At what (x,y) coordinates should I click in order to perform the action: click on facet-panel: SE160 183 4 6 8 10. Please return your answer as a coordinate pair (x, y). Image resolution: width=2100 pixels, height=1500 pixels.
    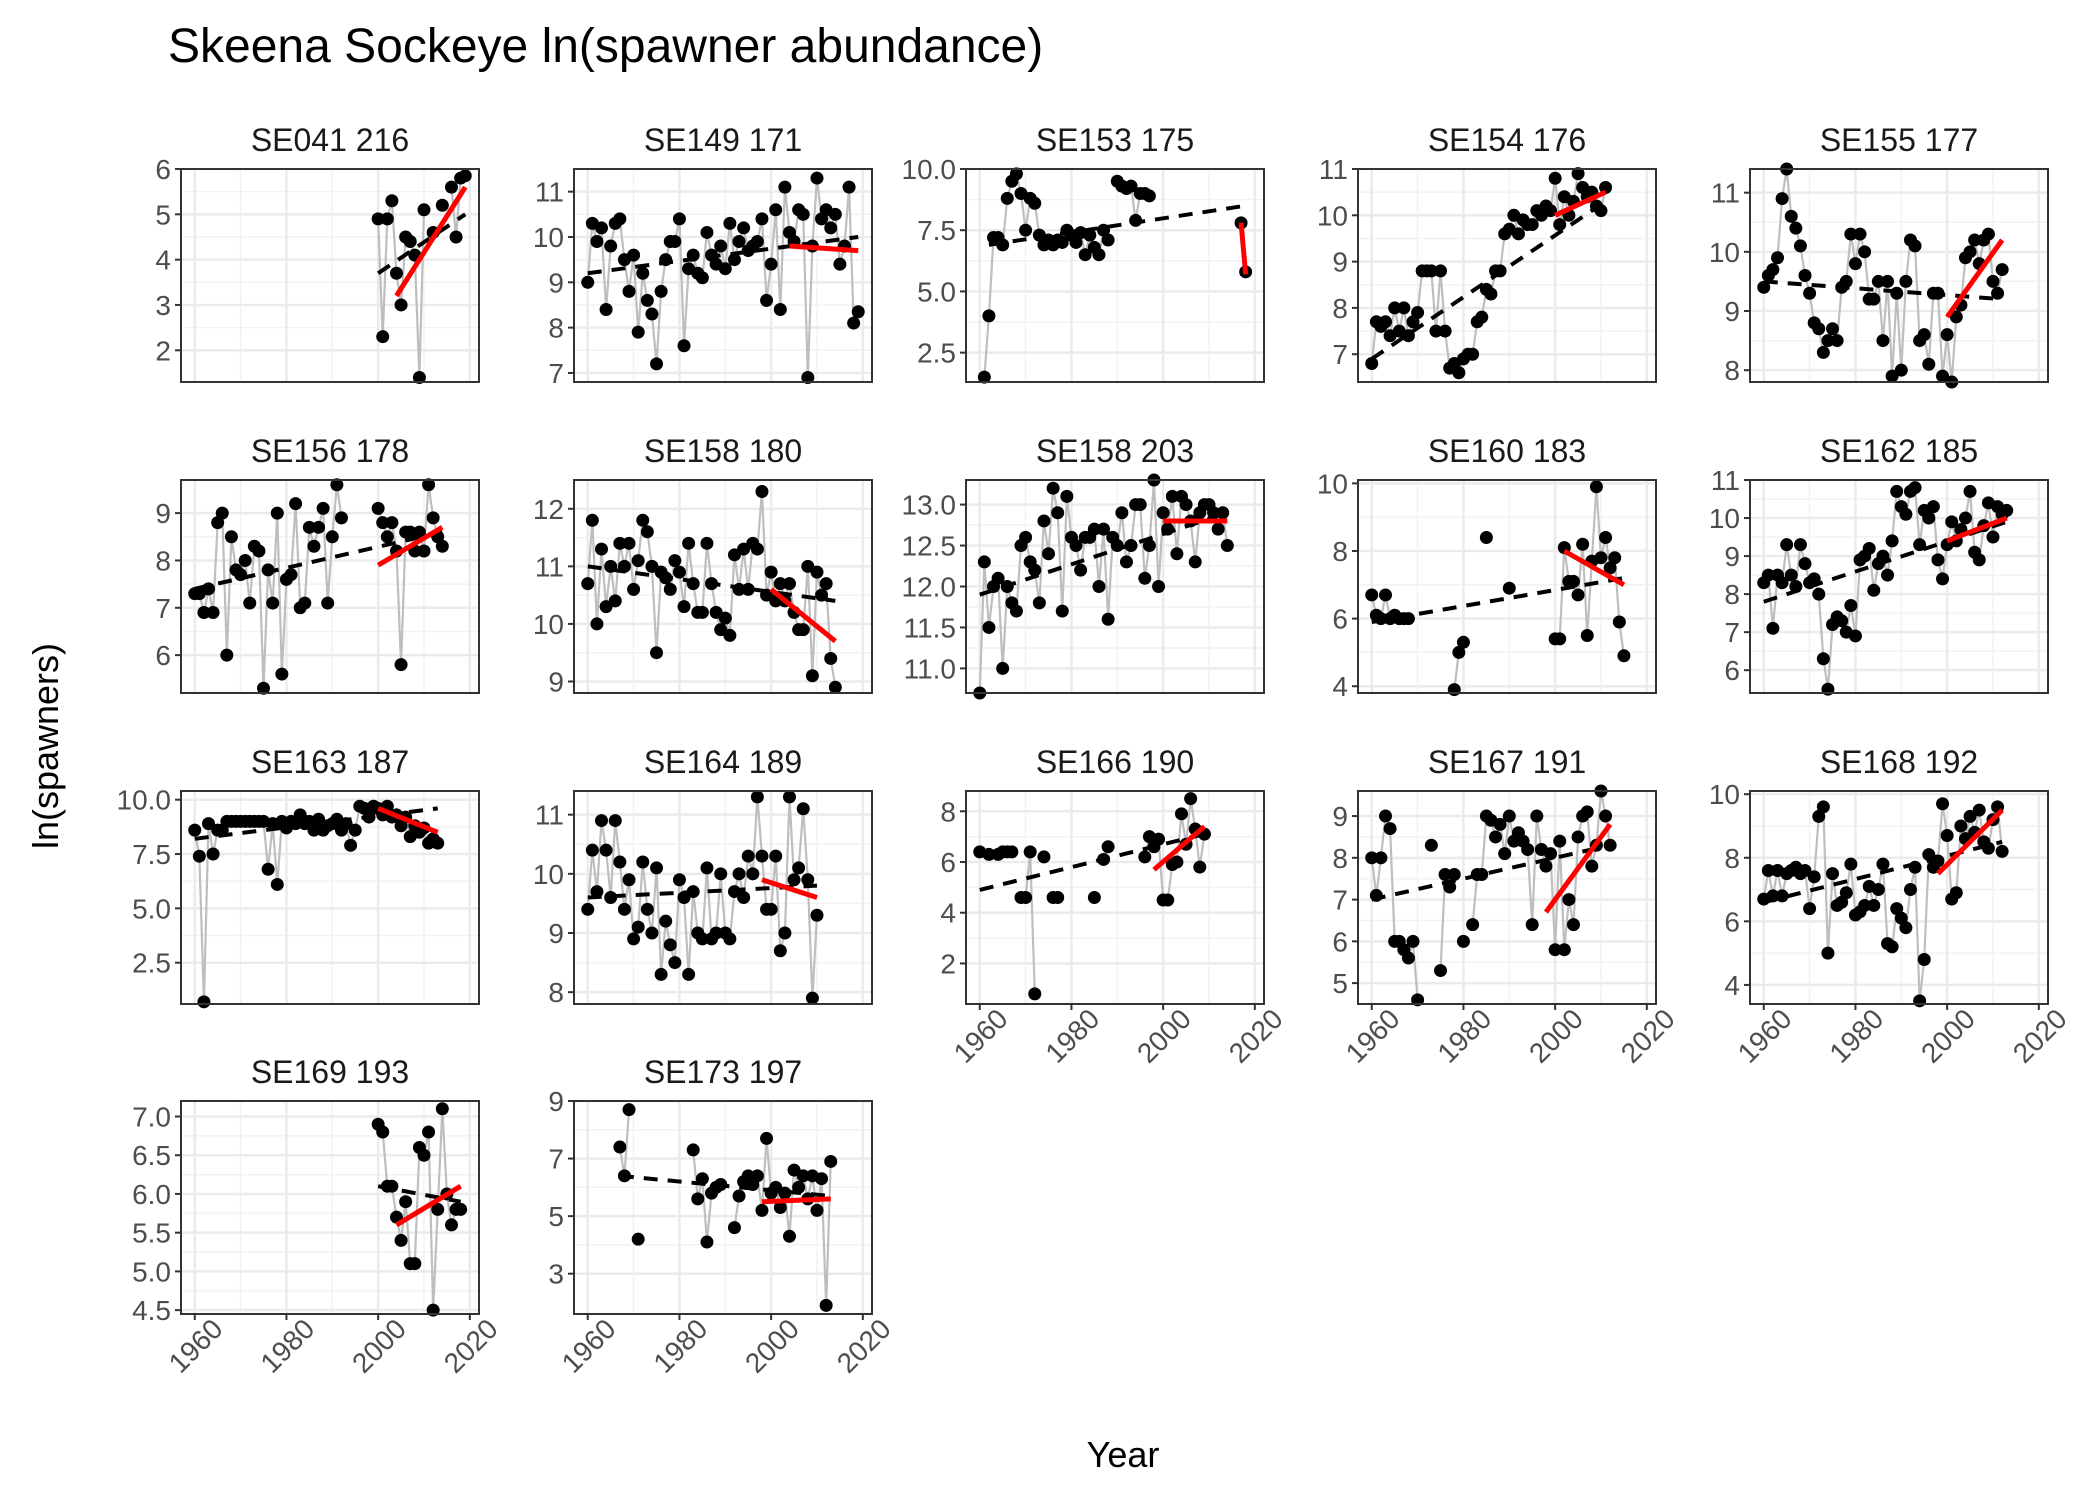
    Looking at the image, I should click on (1487, 567).